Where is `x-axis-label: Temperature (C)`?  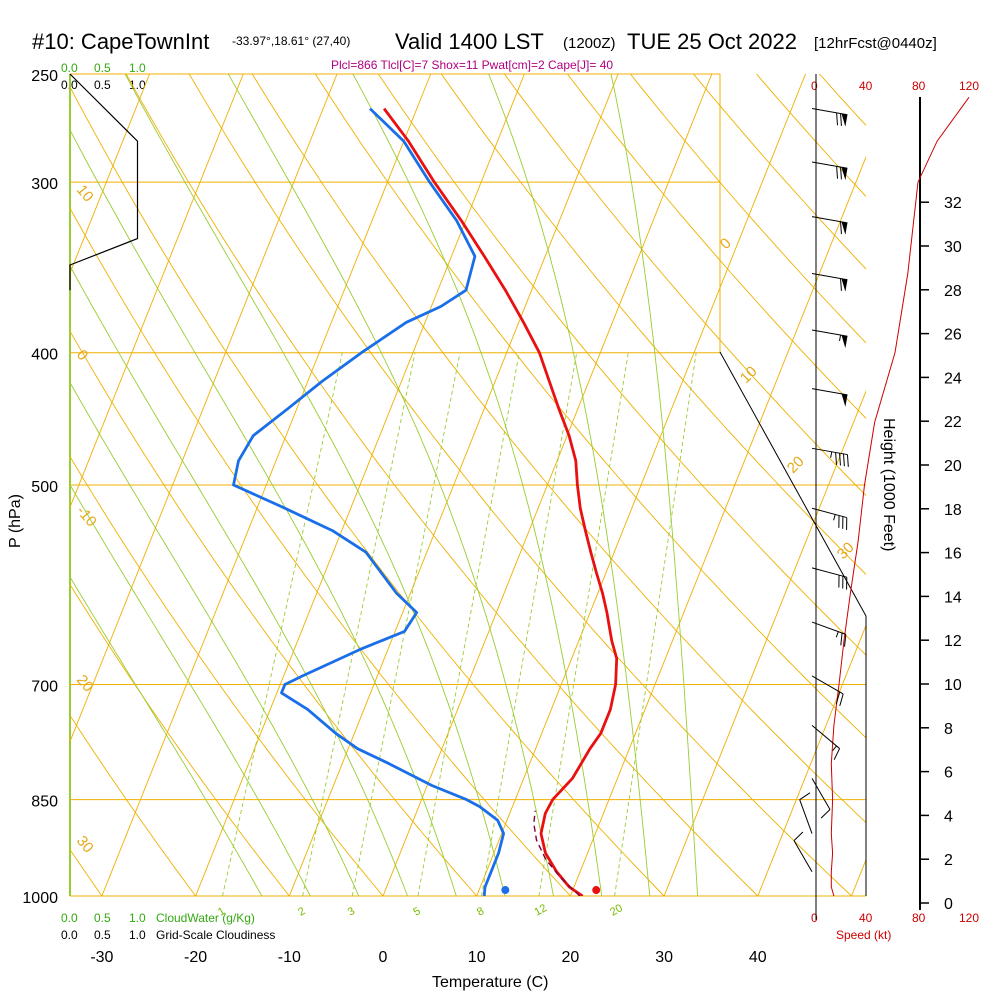
x-axis-label: Temperature (C) is located at coordinates (490, 982).